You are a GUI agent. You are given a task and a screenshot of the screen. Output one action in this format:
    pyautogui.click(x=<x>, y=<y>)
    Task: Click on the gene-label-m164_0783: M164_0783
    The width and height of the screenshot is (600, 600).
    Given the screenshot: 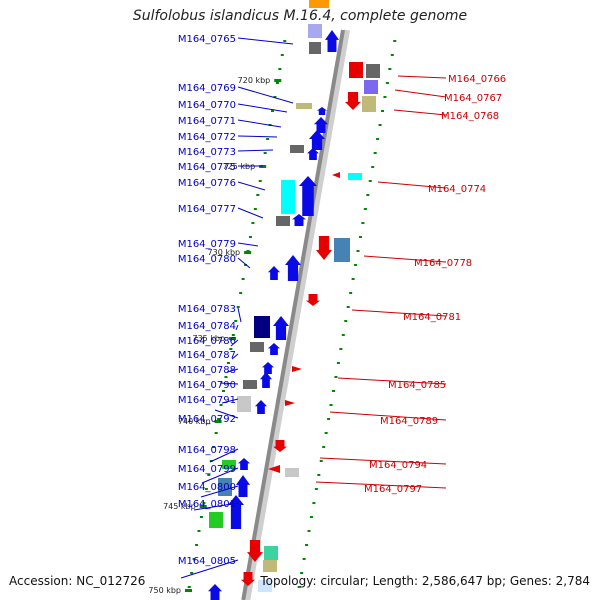 What is the action you would take?
    pyautogui.click(x=207, y=309)
    